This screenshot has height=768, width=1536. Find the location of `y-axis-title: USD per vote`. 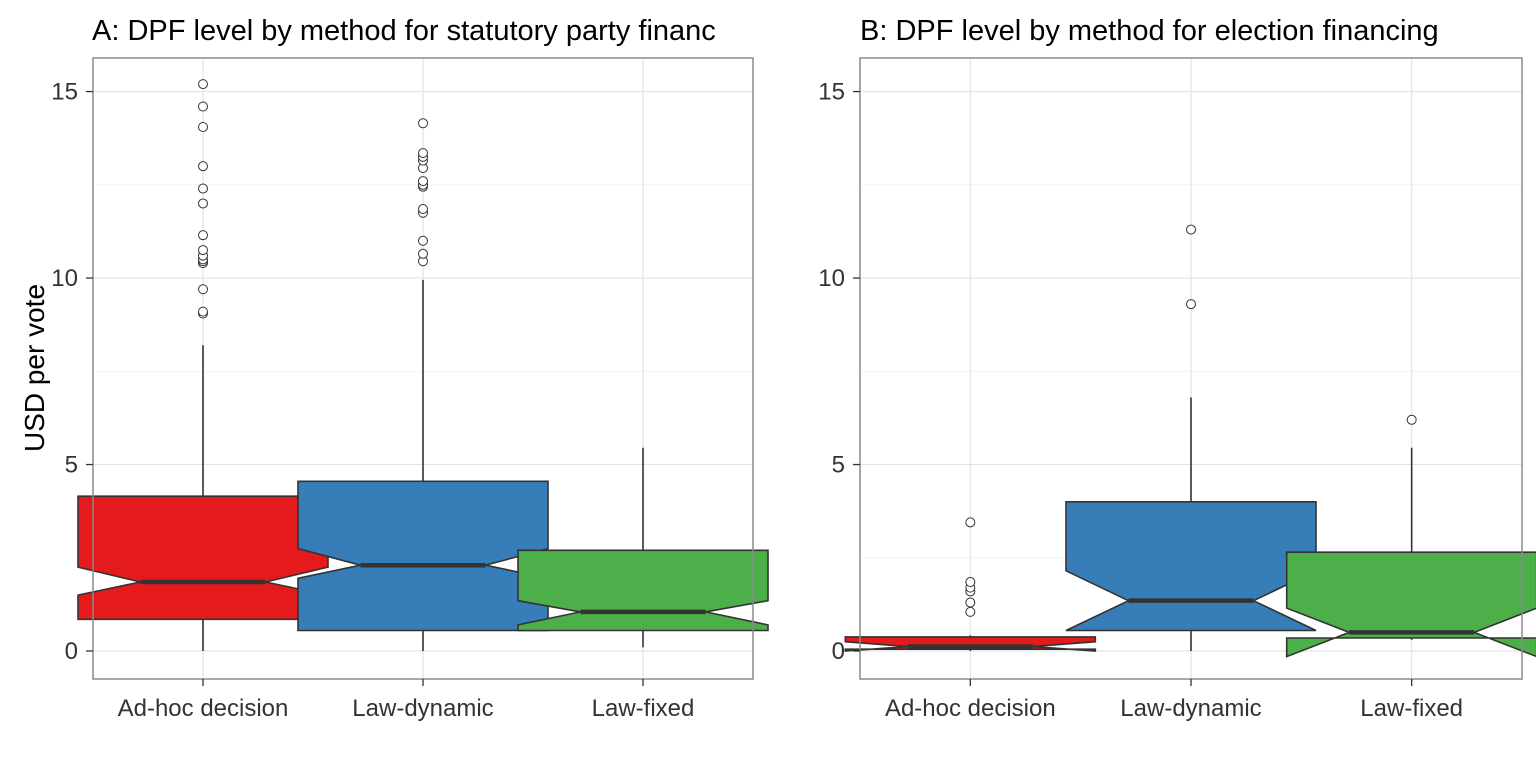

y-axis-title: USD per vote is located at coordinates (34, 368).